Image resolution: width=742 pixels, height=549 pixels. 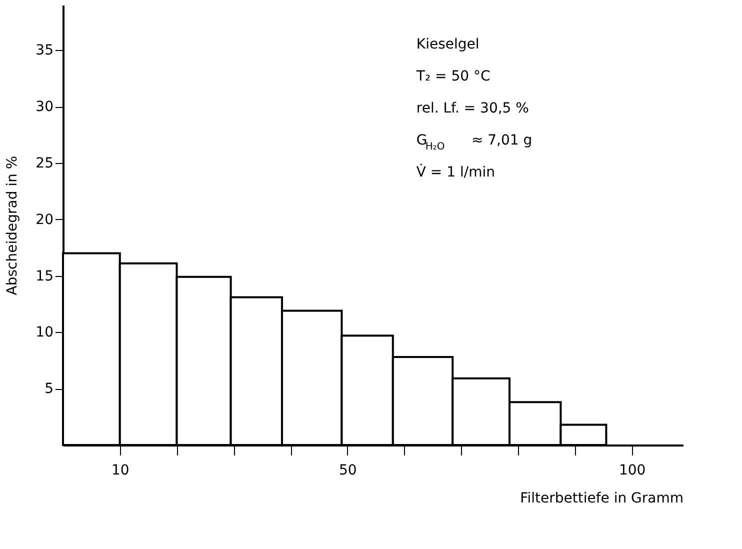 I want to click on y-tick-label: 20, so click(x=45, y=220).